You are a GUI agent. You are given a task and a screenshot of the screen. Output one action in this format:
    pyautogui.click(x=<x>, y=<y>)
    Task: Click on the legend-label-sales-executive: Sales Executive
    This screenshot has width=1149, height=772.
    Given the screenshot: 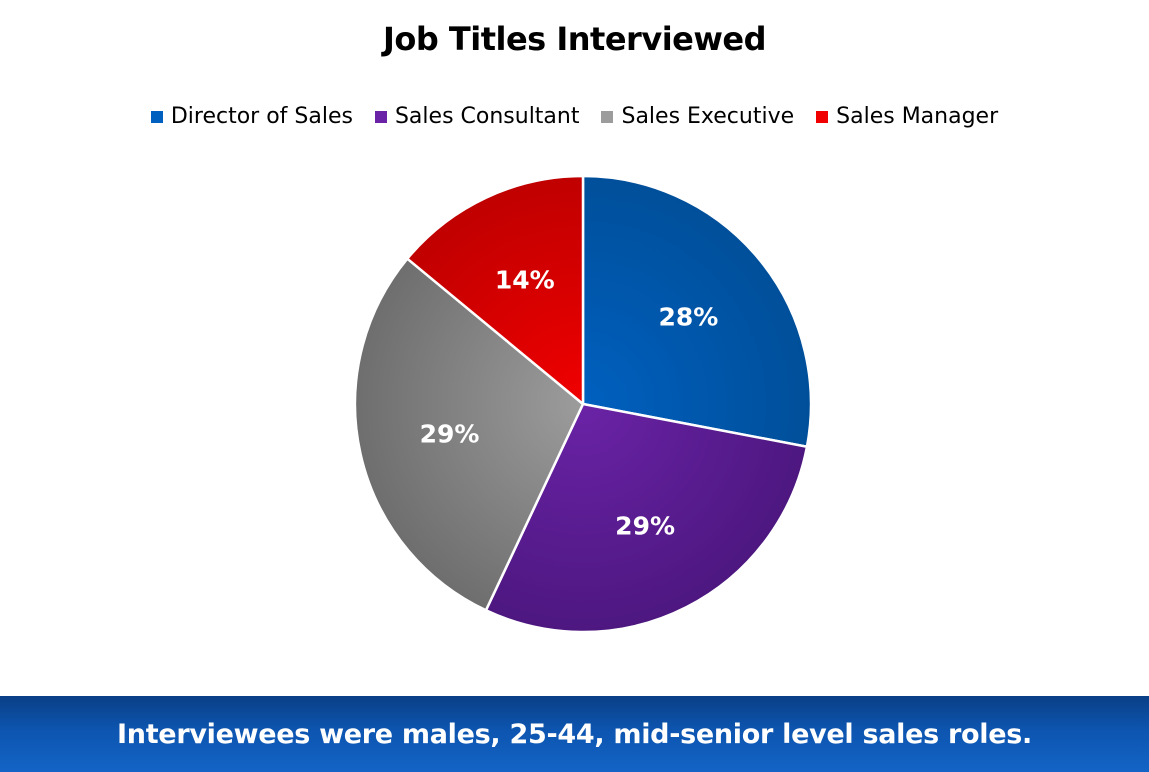 What is the action you would take?
    pyautogui.click(x=708, y=116)
    